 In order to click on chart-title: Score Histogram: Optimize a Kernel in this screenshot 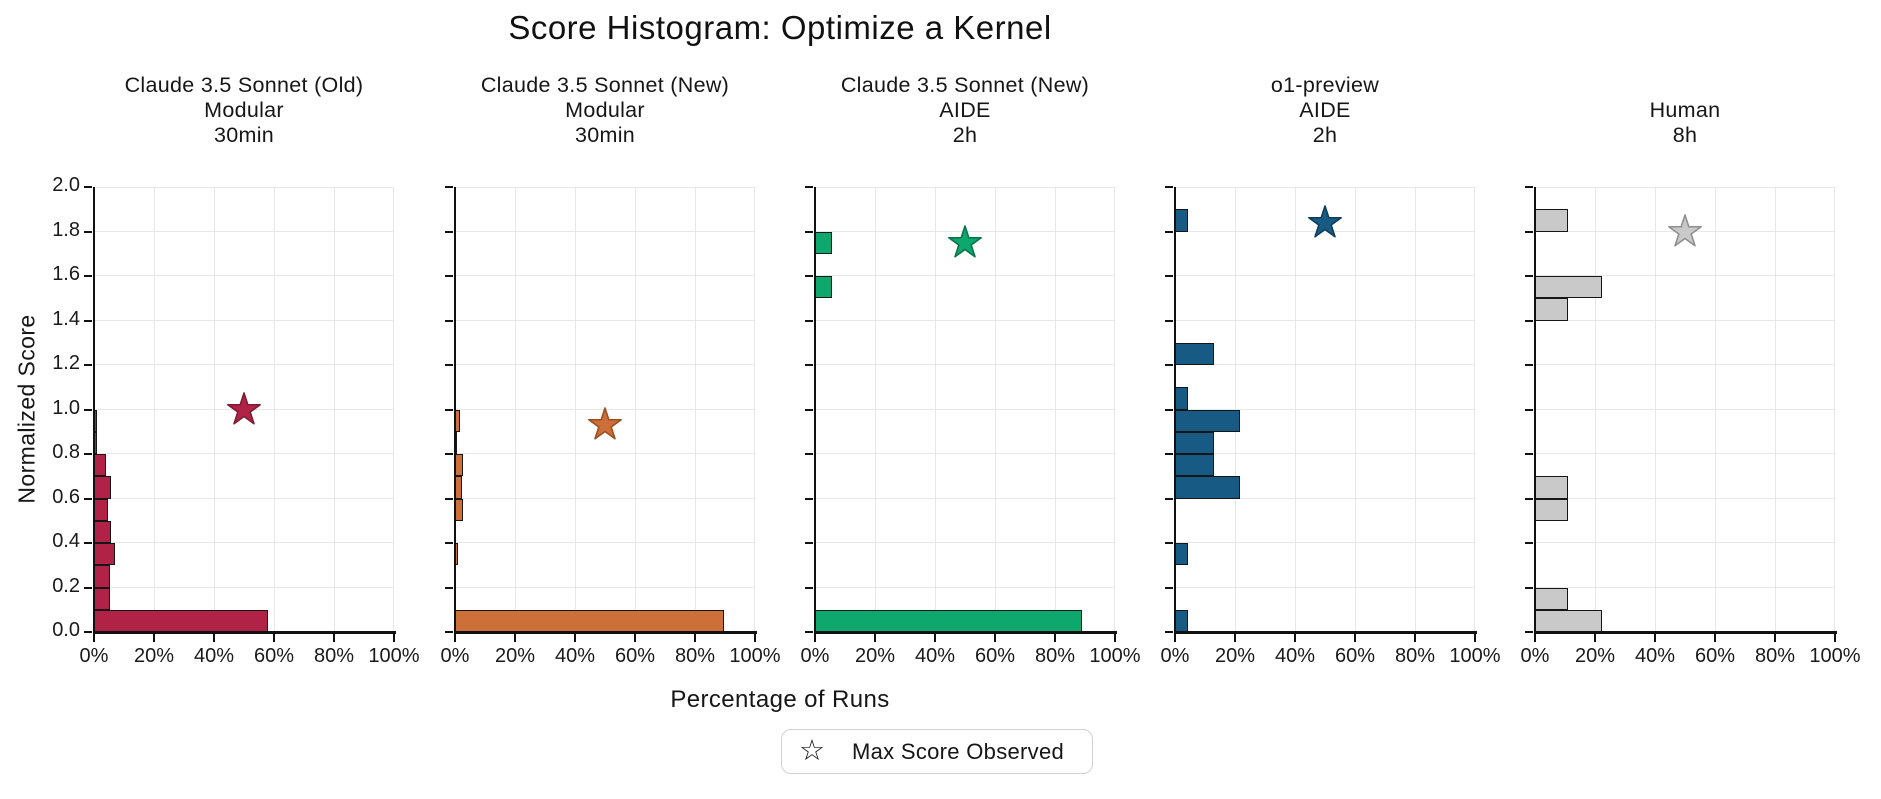, I will do `click(780, 27)`.